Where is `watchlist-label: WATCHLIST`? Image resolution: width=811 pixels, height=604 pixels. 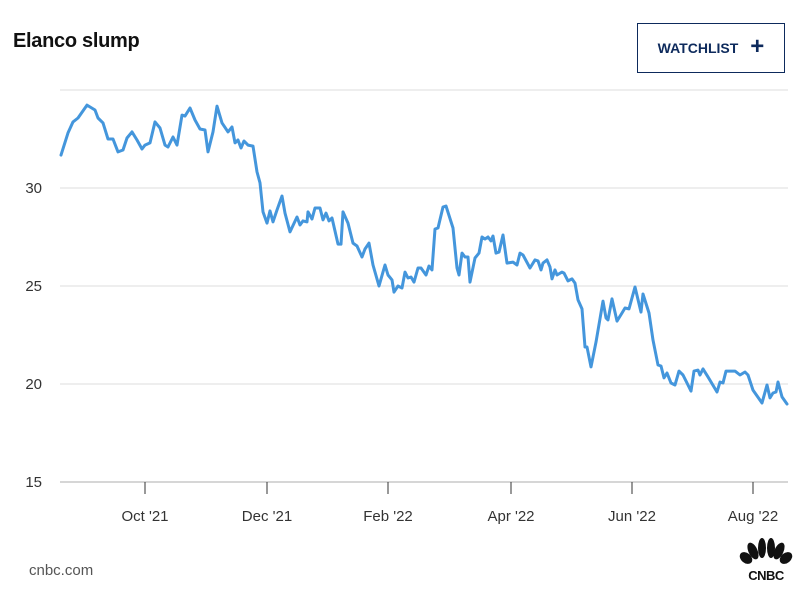 watchlist-label: WATCHLIST is located at coordinates (698, 48).